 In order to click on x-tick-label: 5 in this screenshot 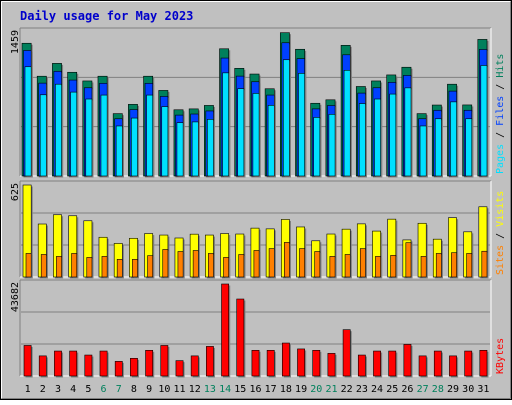, I will do `click(88, 389)`.